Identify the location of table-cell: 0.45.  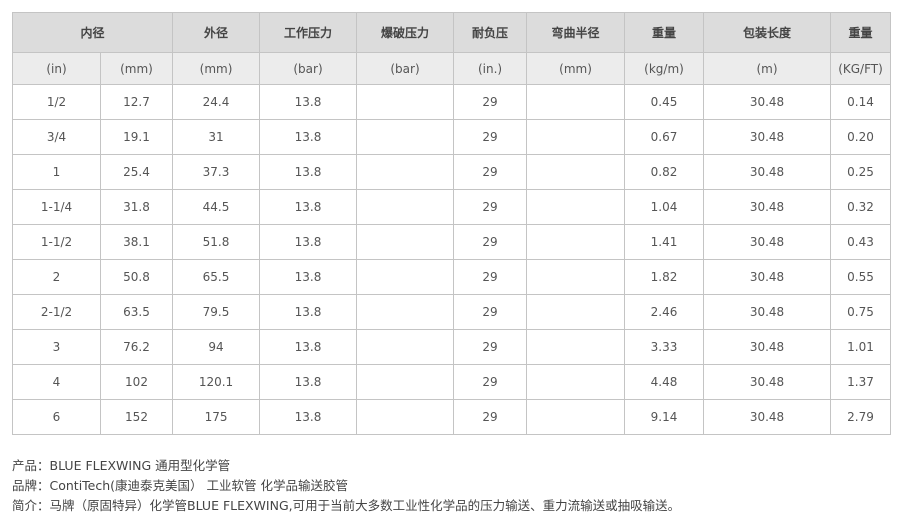
(664, 102).